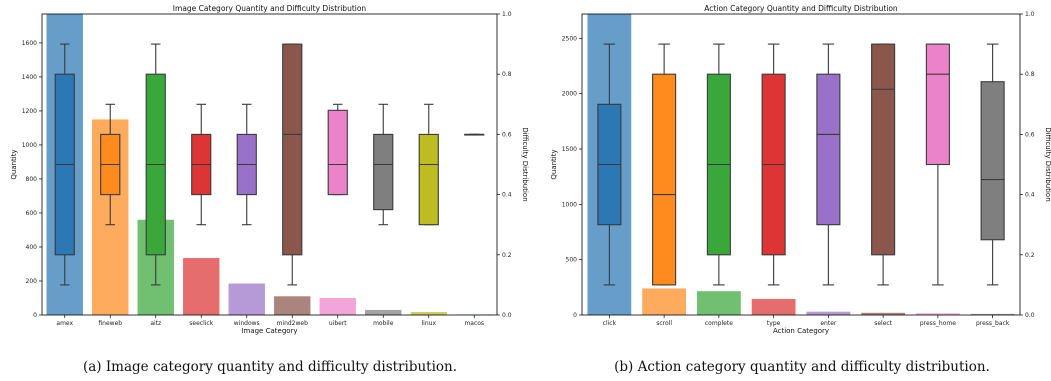 The height and width of the screenshot is (381, 1051). Describe the element at coordinates (246, 164) in the screenshot. I see `box-windows` at that location.